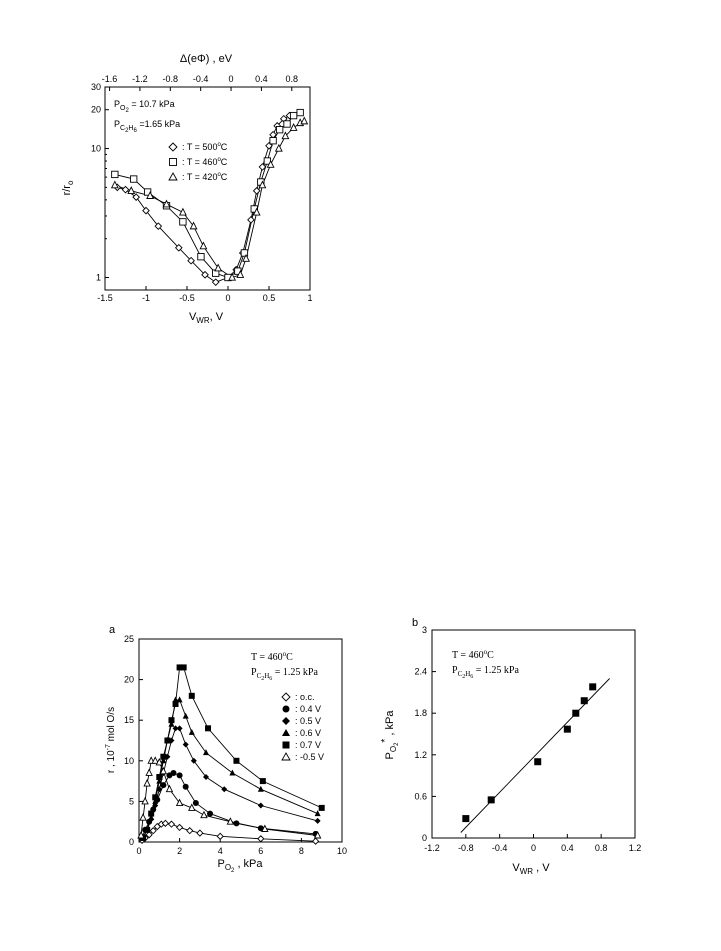  Describe the element at coordinates (205, 294) in the screenshot. I see `top-x-ticks: -1.5 -1 -0.5 0 0.5 1` at that location.